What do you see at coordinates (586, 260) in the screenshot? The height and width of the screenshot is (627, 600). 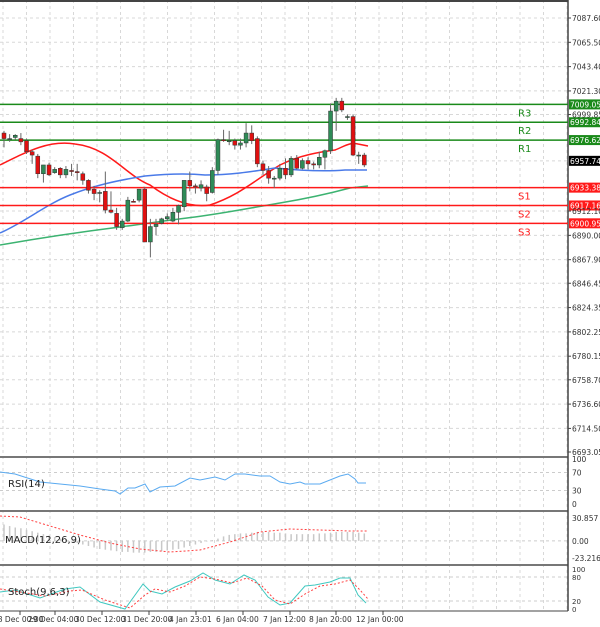 I see `svg-text: 6867.90` at bounding box center [586, 260].